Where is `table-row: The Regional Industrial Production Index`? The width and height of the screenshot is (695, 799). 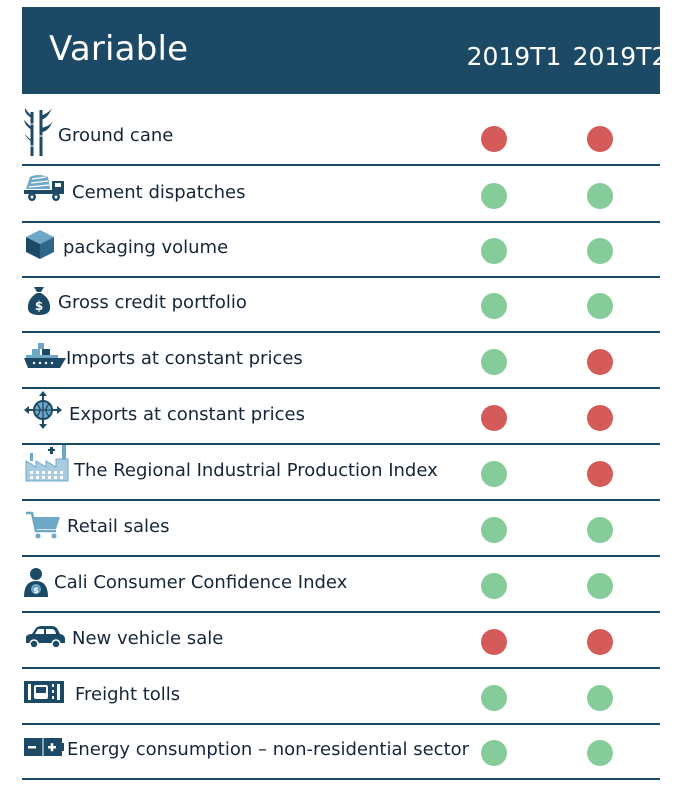 table-row: The Regional Industrial Production Index is located at coordinates (341, 473).